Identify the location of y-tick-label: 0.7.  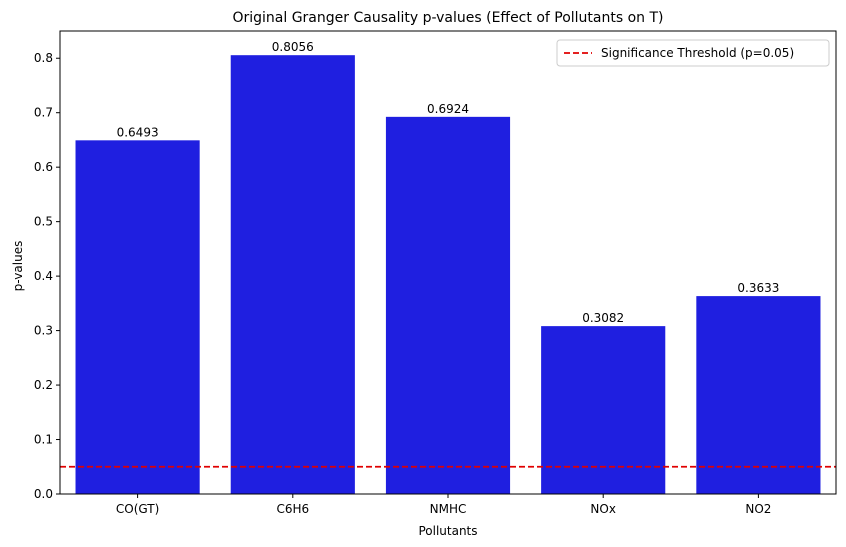
(43, 113).